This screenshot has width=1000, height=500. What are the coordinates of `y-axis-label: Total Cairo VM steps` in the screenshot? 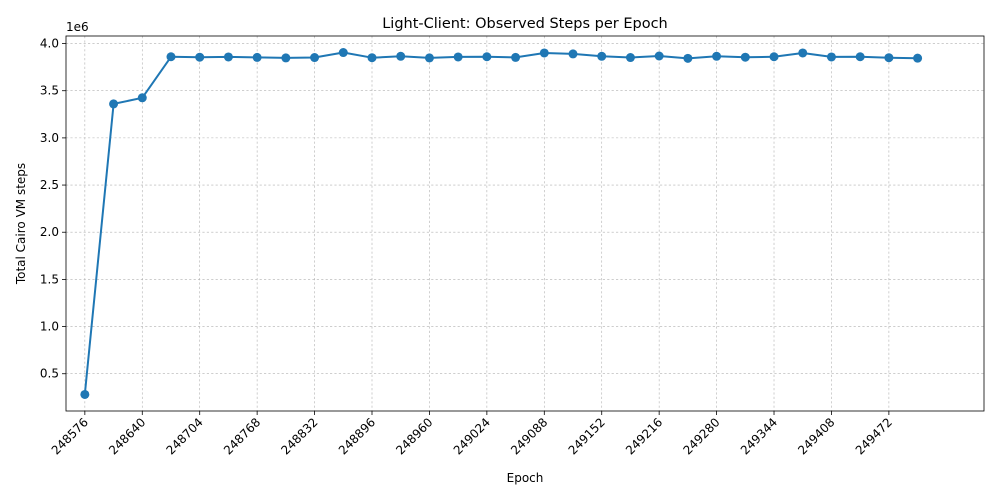 It's located at (21, 224).